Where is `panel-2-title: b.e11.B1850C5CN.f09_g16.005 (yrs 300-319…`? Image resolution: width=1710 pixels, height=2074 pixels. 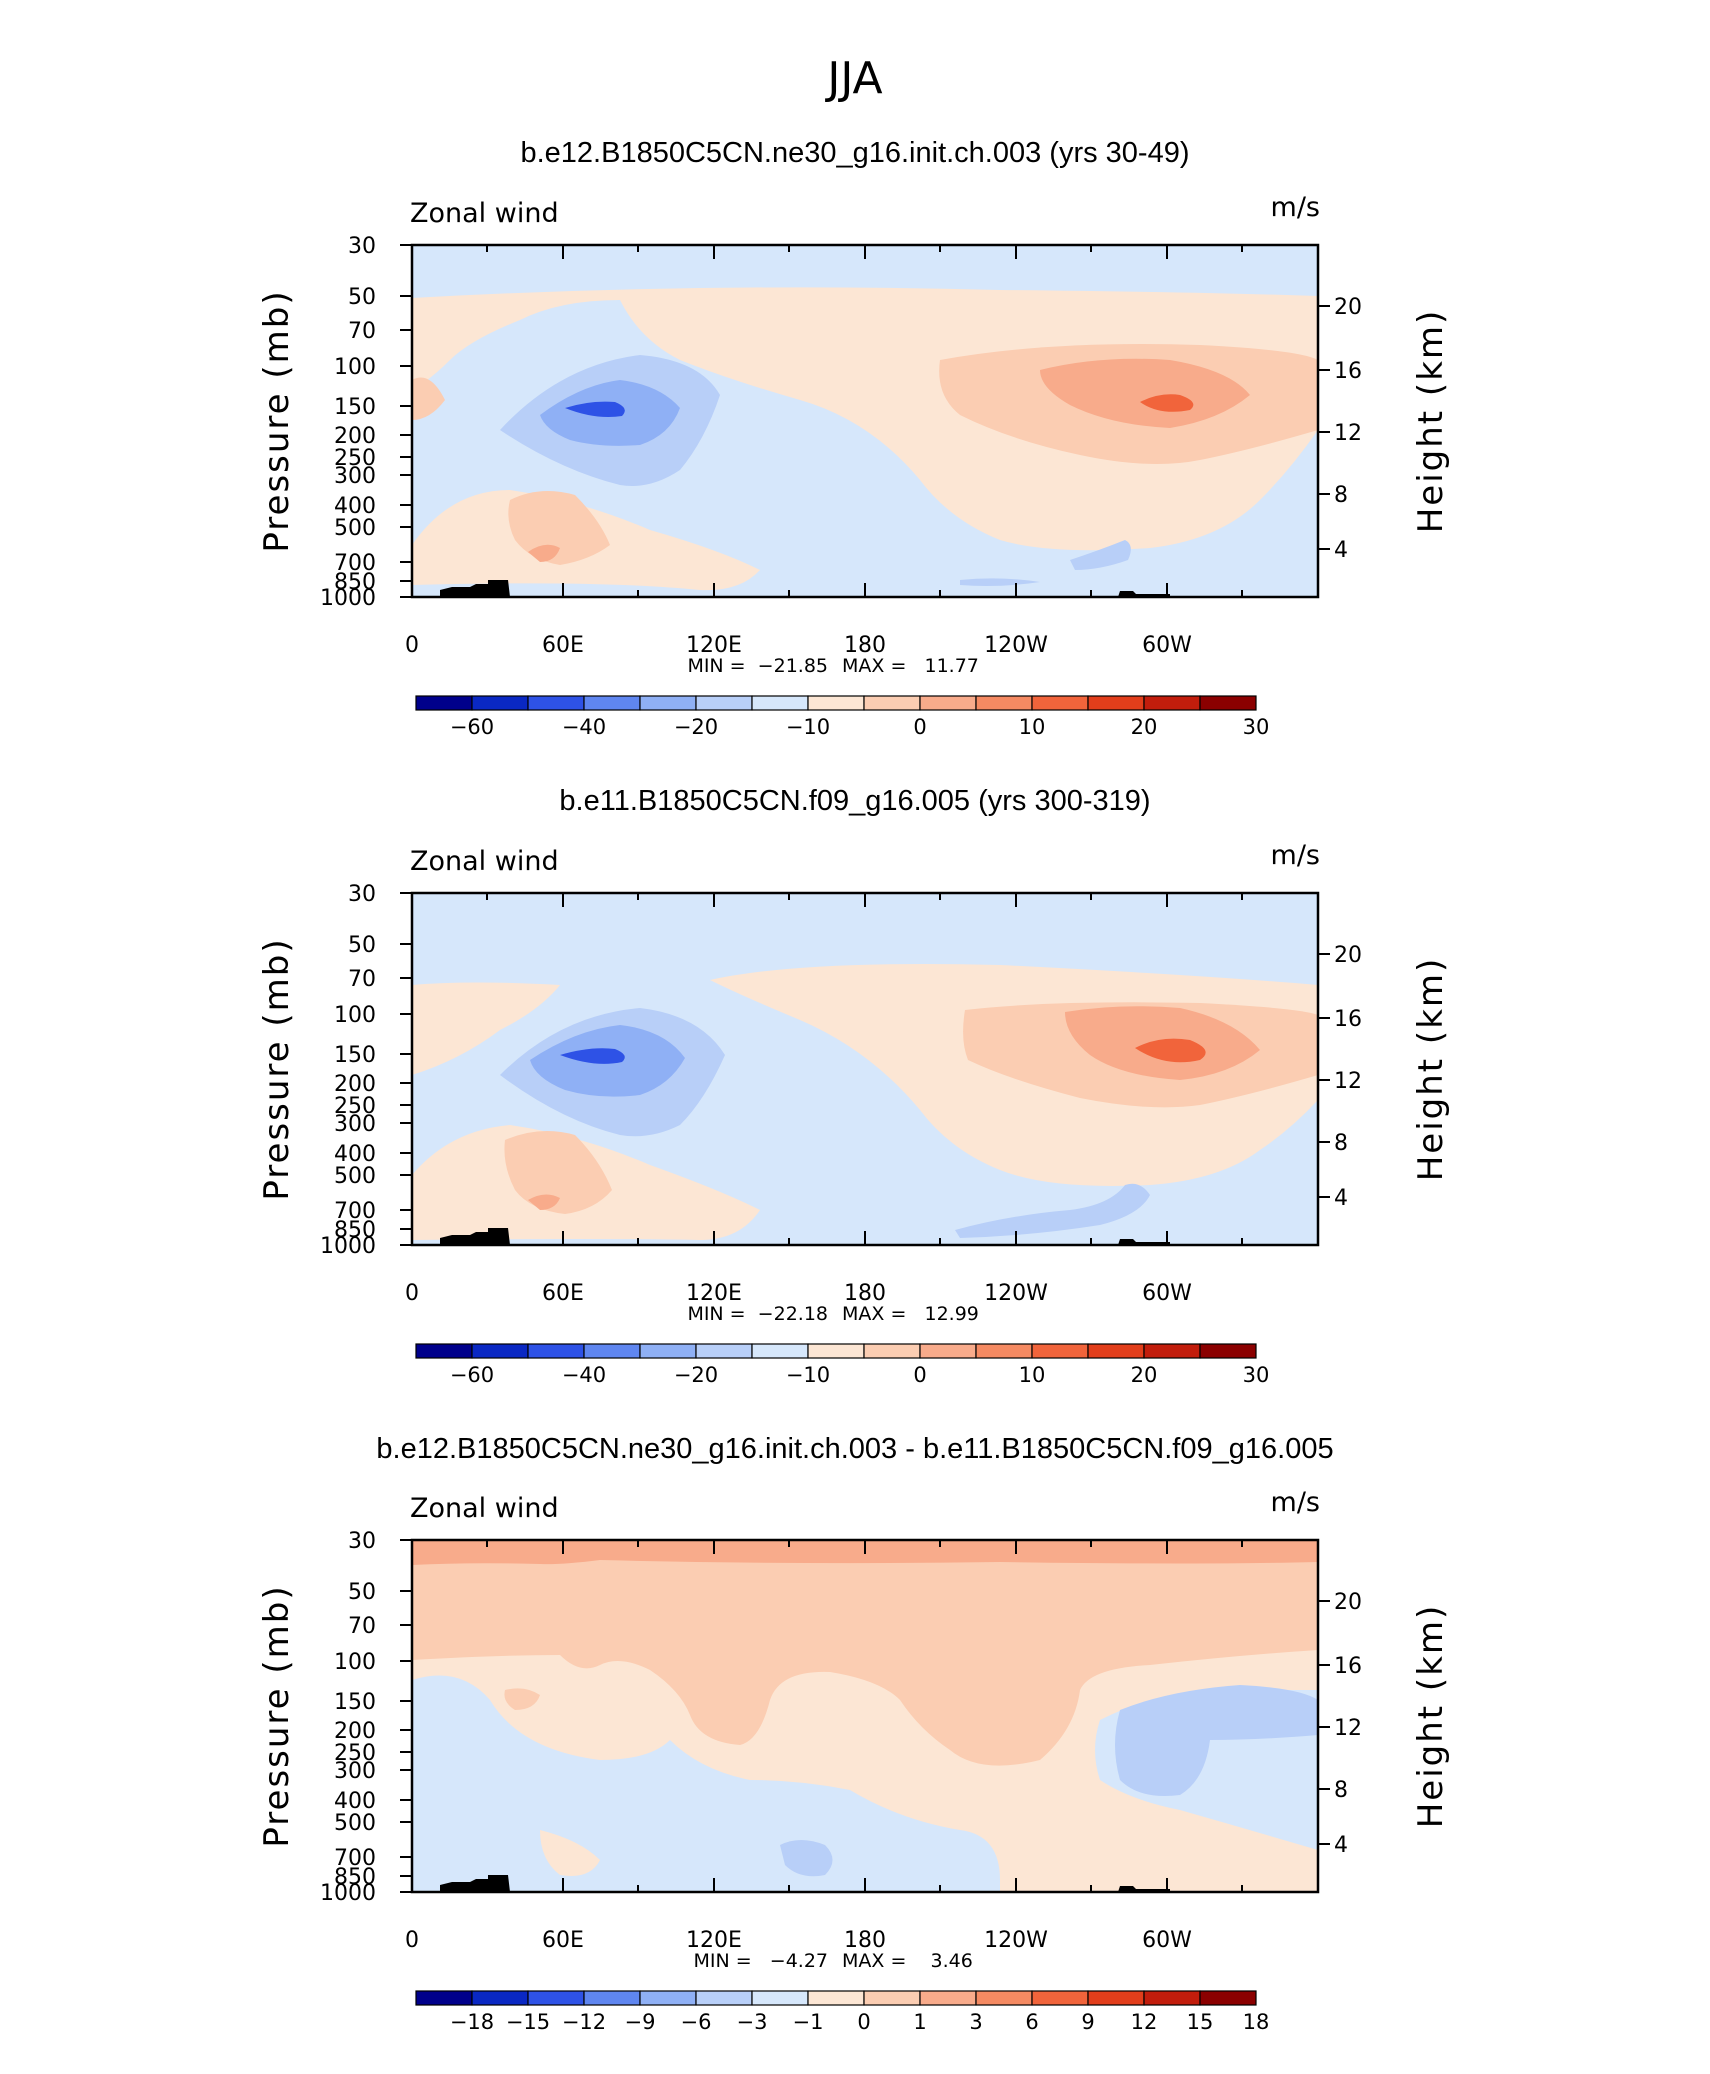
panel-2-title: b.e11.B1850C5CN.f09_g16.005 (yrs 300-319… is located at coordinates (854, 801).